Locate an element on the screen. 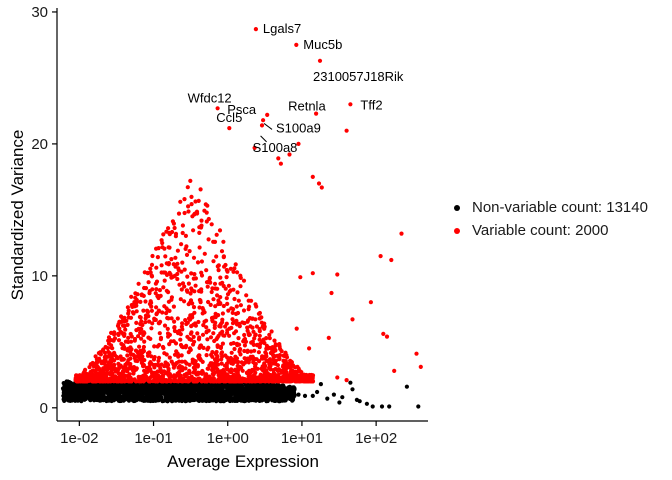 The image size is (672, 480). label-leader-lines is located at coordinates (266, 133).